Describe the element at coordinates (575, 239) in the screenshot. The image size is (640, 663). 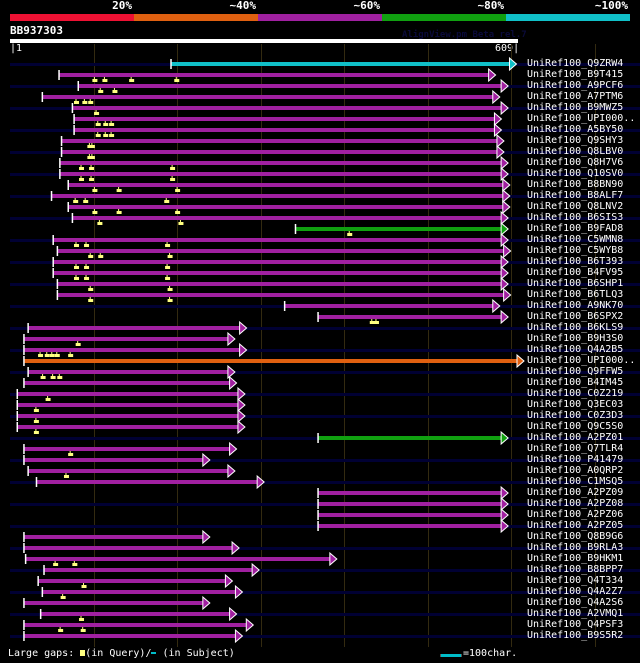
I see `hit-label: UniRef100_C5WMN8` at that location.